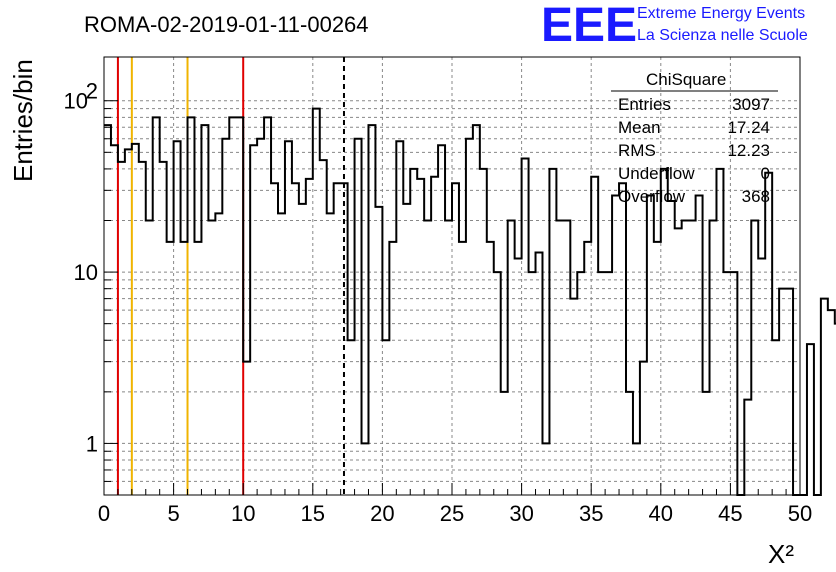 This screenshot has height=572, width=836. Describe the element at coordinates (382, 513) in the screenshot. I see `x-tick-label: 20` at that location.